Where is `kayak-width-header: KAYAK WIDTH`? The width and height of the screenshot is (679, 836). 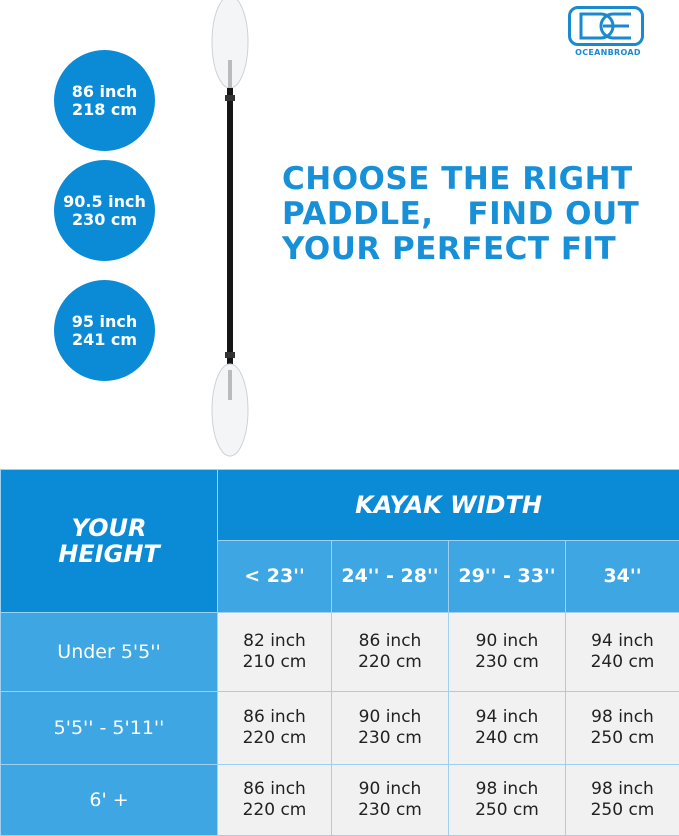
kayak-width-header: KAYAK WIDTH is located at coordinates (448, 505).